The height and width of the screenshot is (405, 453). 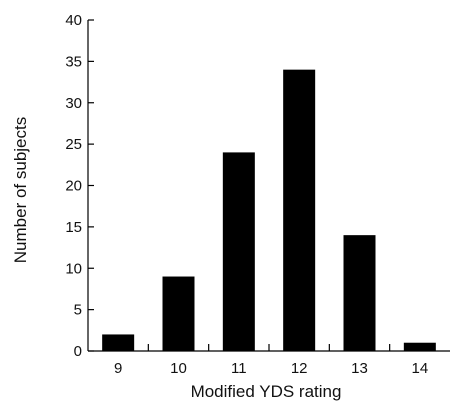 I want to click on x-tick-label-9: 9, so click(x=118, y=368).